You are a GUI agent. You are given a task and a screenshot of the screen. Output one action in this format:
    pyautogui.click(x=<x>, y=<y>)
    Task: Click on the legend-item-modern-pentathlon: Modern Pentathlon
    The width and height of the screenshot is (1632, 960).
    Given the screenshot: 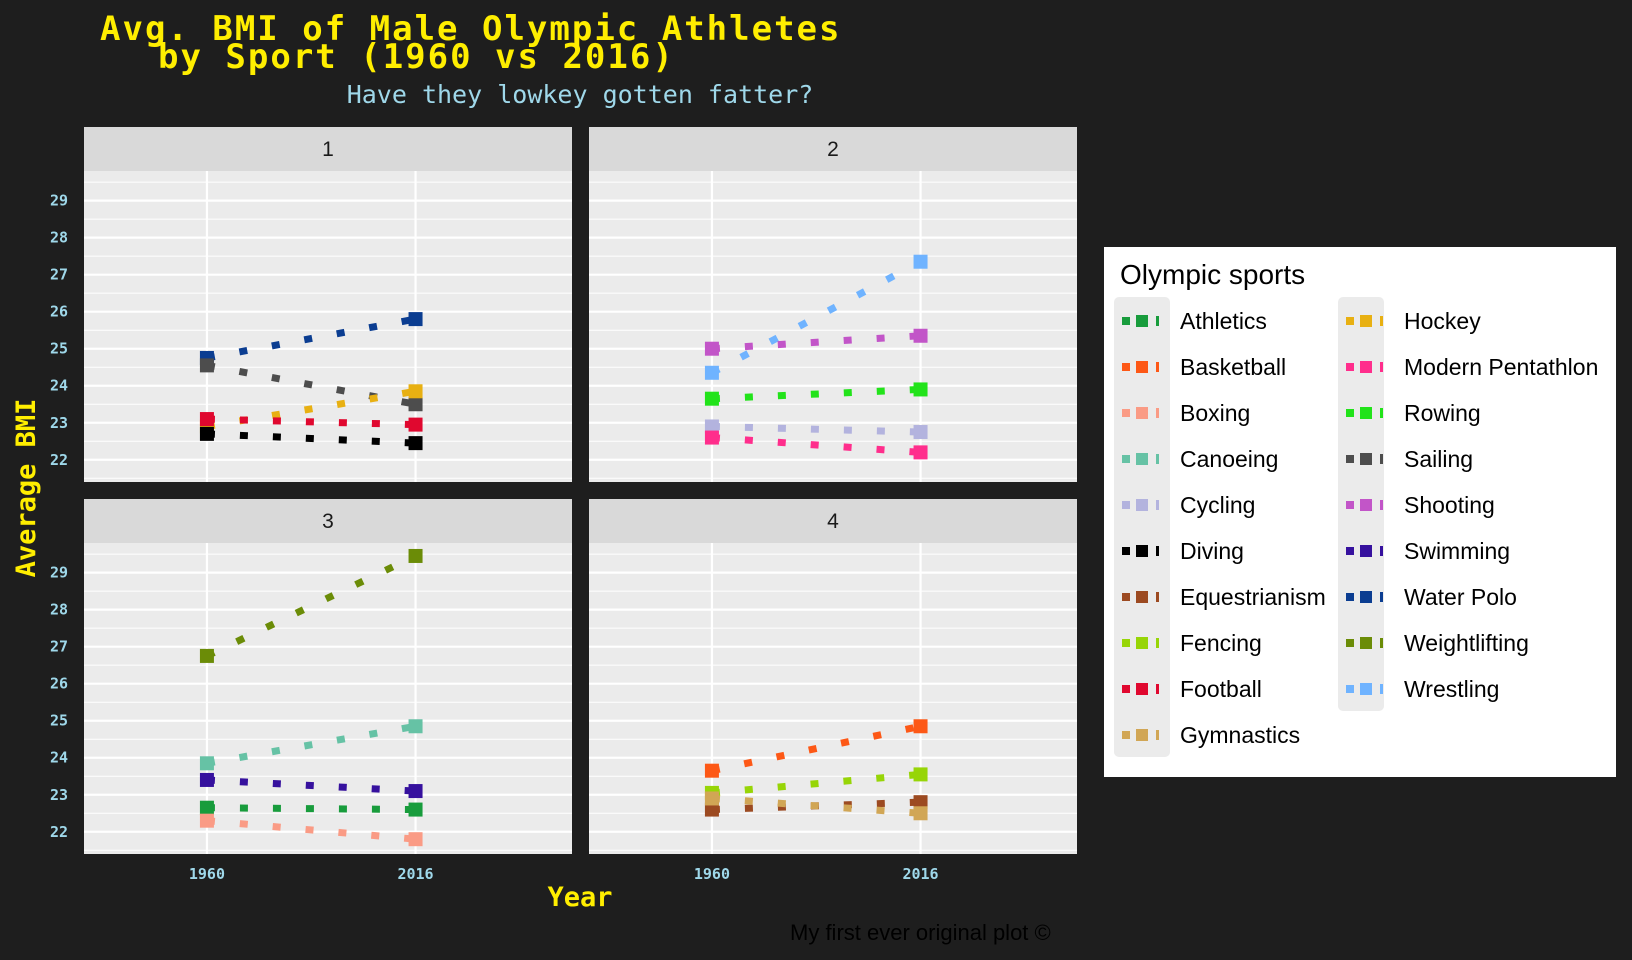 What is the action you would take?
    pyautogui.click(x=1468, y=367)
    